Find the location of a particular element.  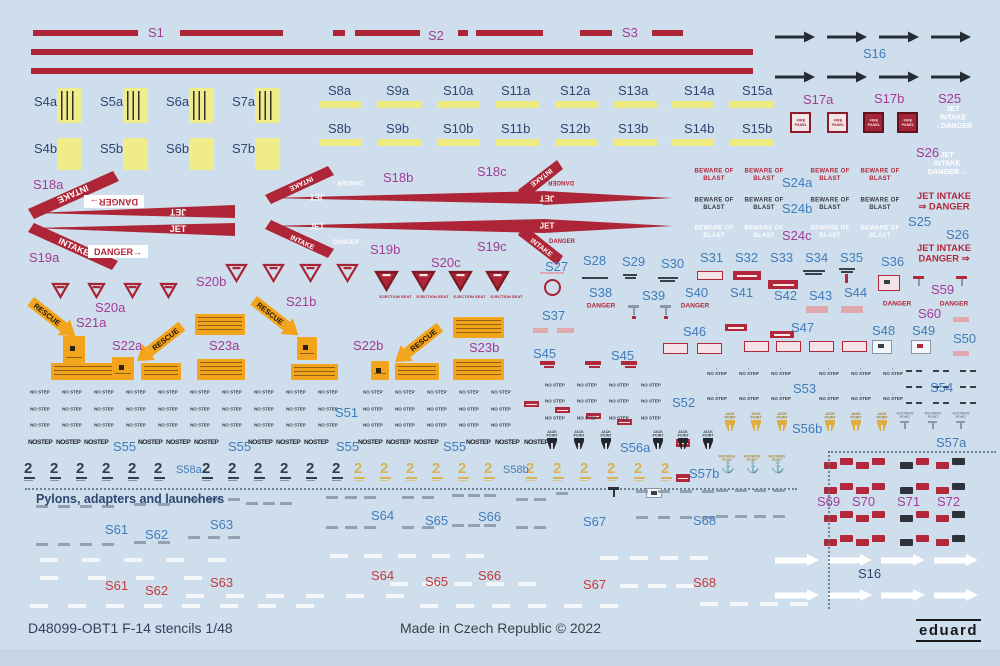

label-S16: S16 is located at coordinates (870, 573).